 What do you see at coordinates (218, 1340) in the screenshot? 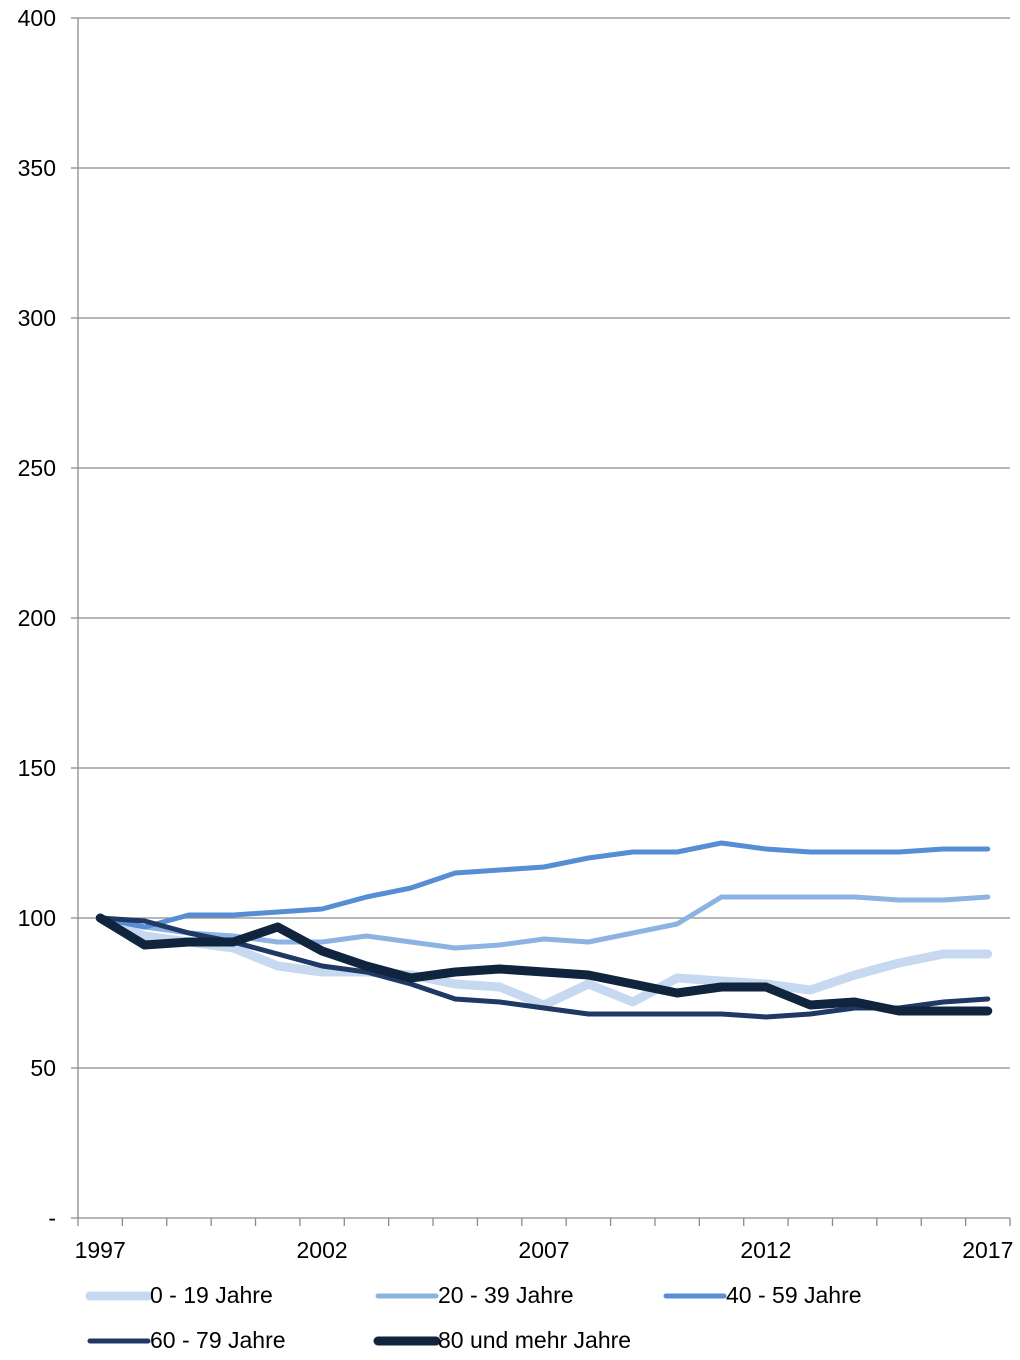
I see `legend-label: 60 - 79 Jahre` at bounding box center [218, 1340].